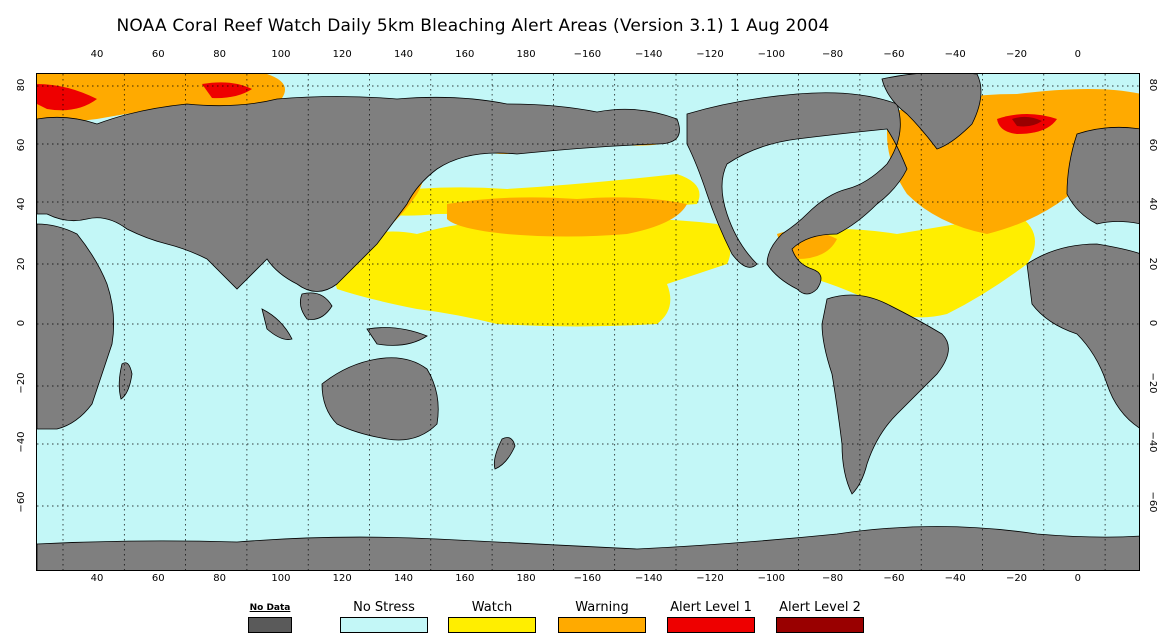 The width and height of the screenshot is (1174, 640). Describe the element at coordinates (219, 578) in the screenshot. I see `lon-label-bottom: 80` at that location.